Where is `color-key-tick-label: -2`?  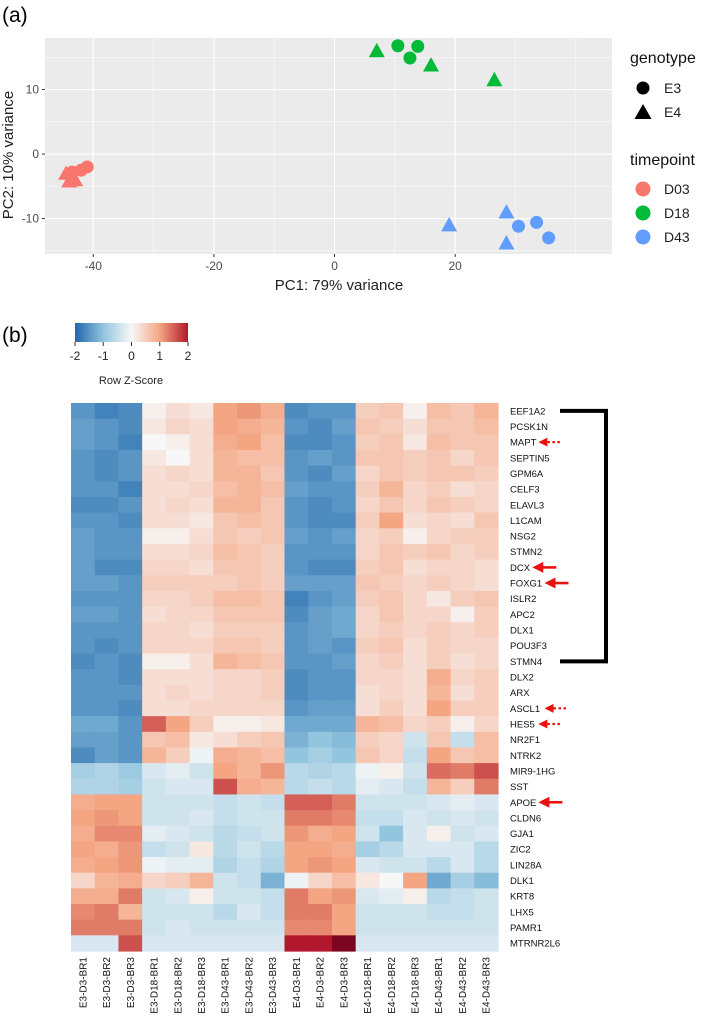
color-key-tick-label: -2 is located at coordinates (75, 356).